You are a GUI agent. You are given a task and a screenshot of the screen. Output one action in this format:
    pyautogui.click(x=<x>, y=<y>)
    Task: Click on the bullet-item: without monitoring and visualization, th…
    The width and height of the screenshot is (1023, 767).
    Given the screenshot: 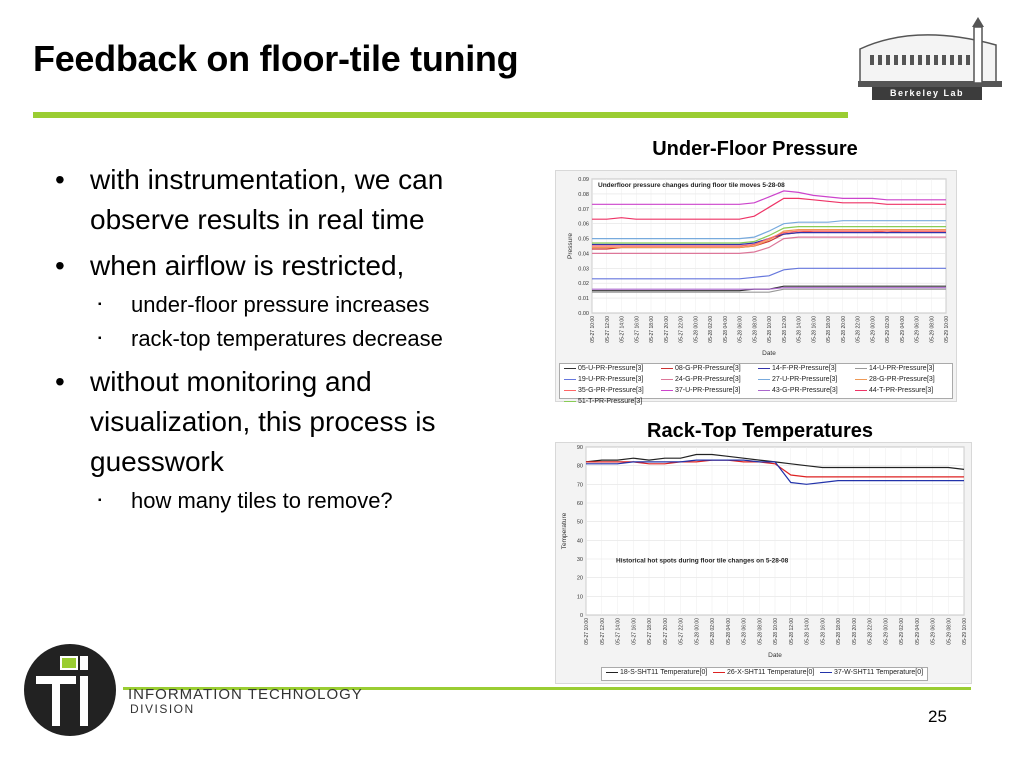 What is the action you would take?
    pyautogui.click(x=265, y=440)
    